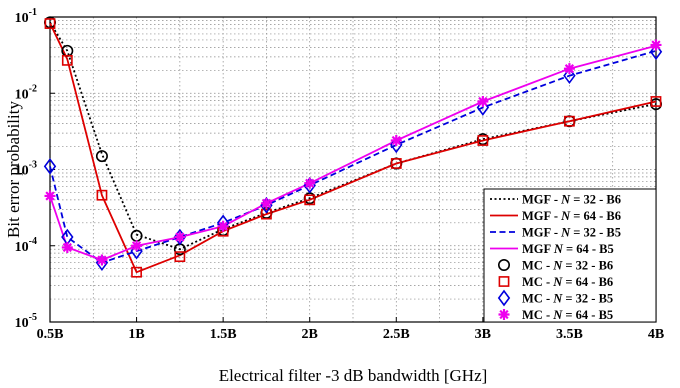  I want to click on legend-entry: MGF - N = 32 - B6, so click(555, 200).